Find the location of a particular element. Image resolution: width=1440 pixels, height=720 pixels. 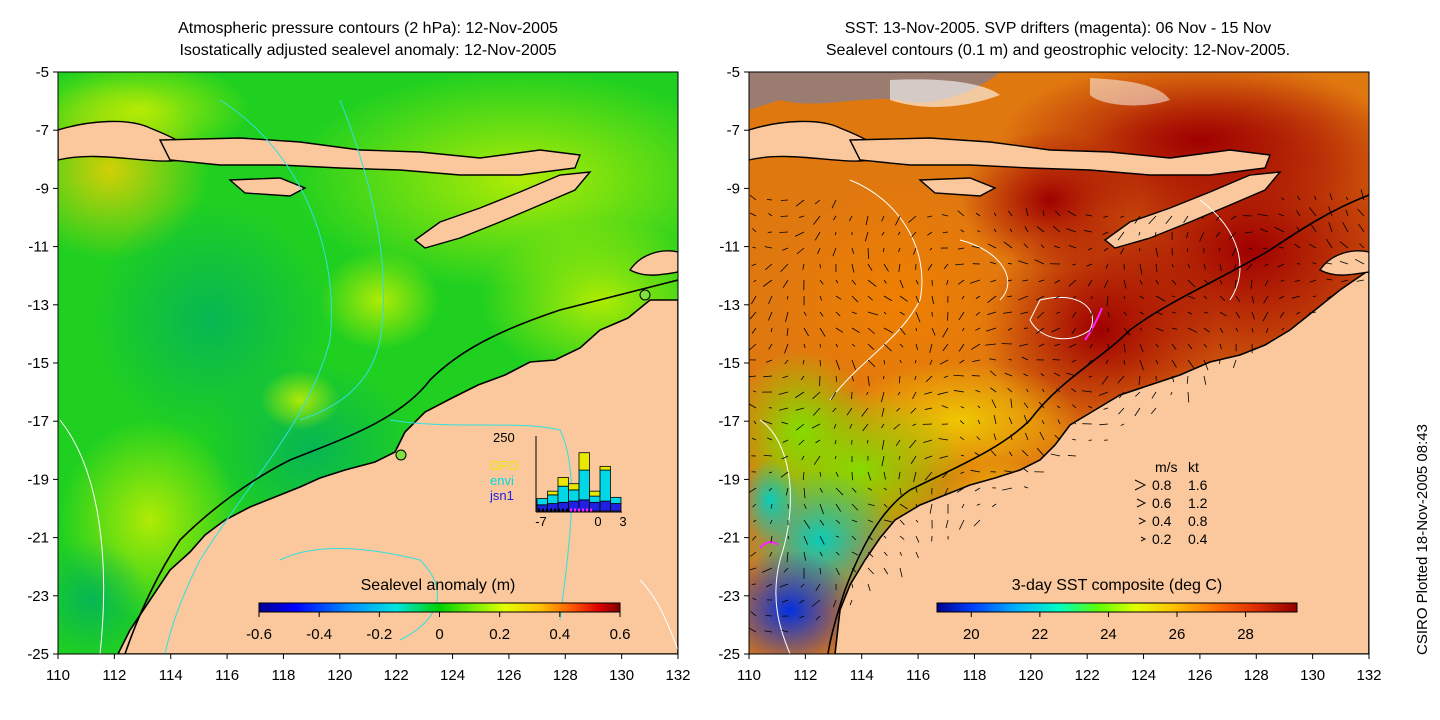

x-tick-label: 130 is located at coordinates (621, 675).